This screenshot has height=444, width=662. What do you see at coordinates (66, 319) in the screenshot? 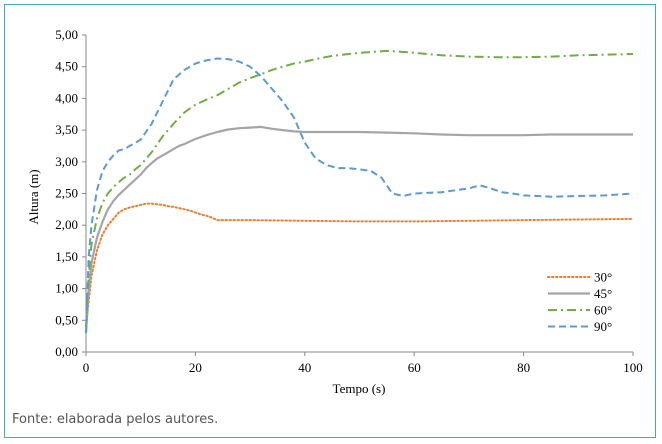
I see `y-tick-label: 0,50` at bounding box center [66, 319].